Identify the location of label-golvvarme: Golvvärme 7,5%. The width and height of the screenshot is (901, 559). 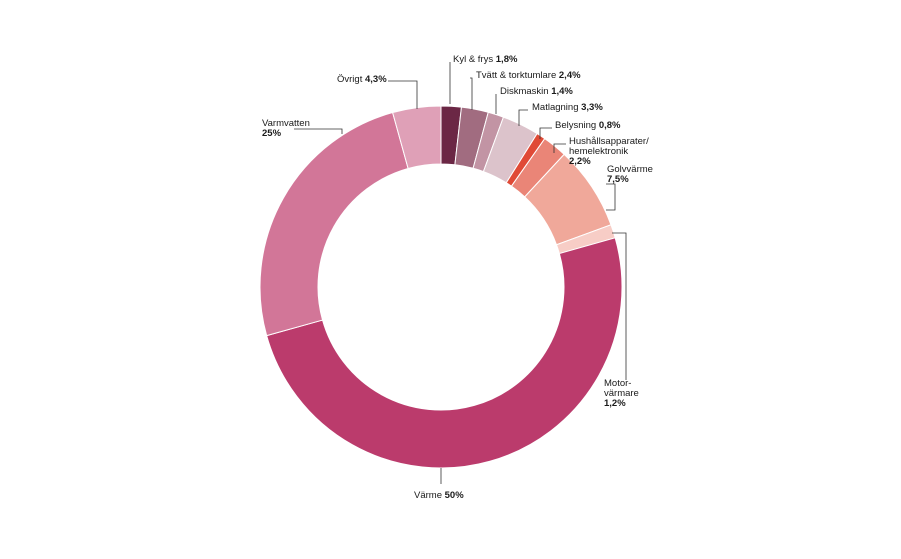
(631, 174).